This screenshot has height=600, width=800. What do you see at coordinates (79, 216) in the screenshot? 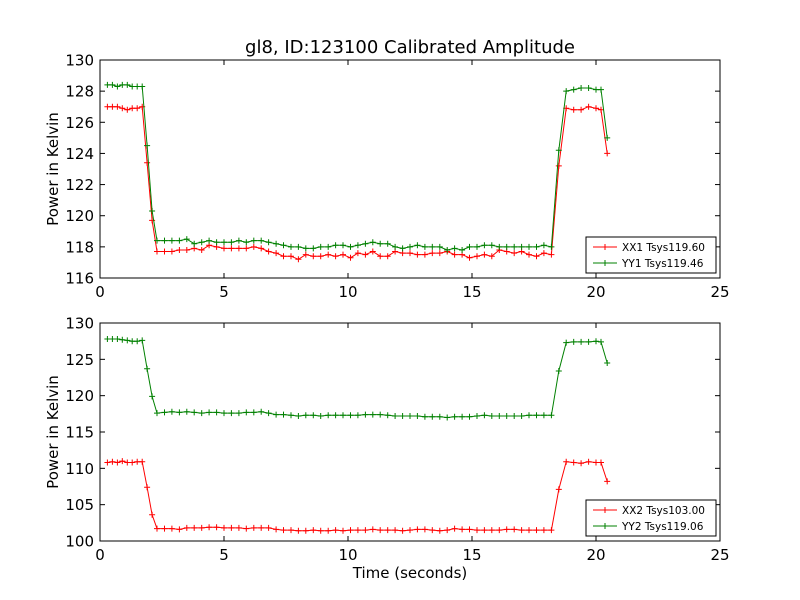
I see `y-tick-label: 120` at bounding box center [79, 216].